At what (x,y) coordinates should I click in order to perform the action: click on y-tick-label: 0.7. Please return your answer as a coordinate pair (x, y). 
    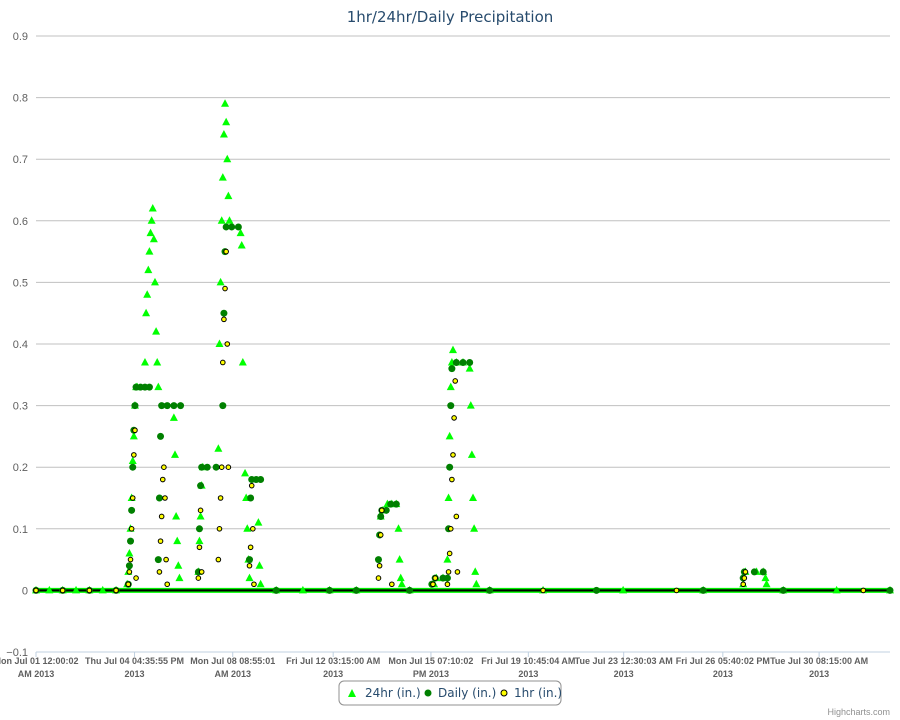
    Looking at the image, I should click on (20, 160).